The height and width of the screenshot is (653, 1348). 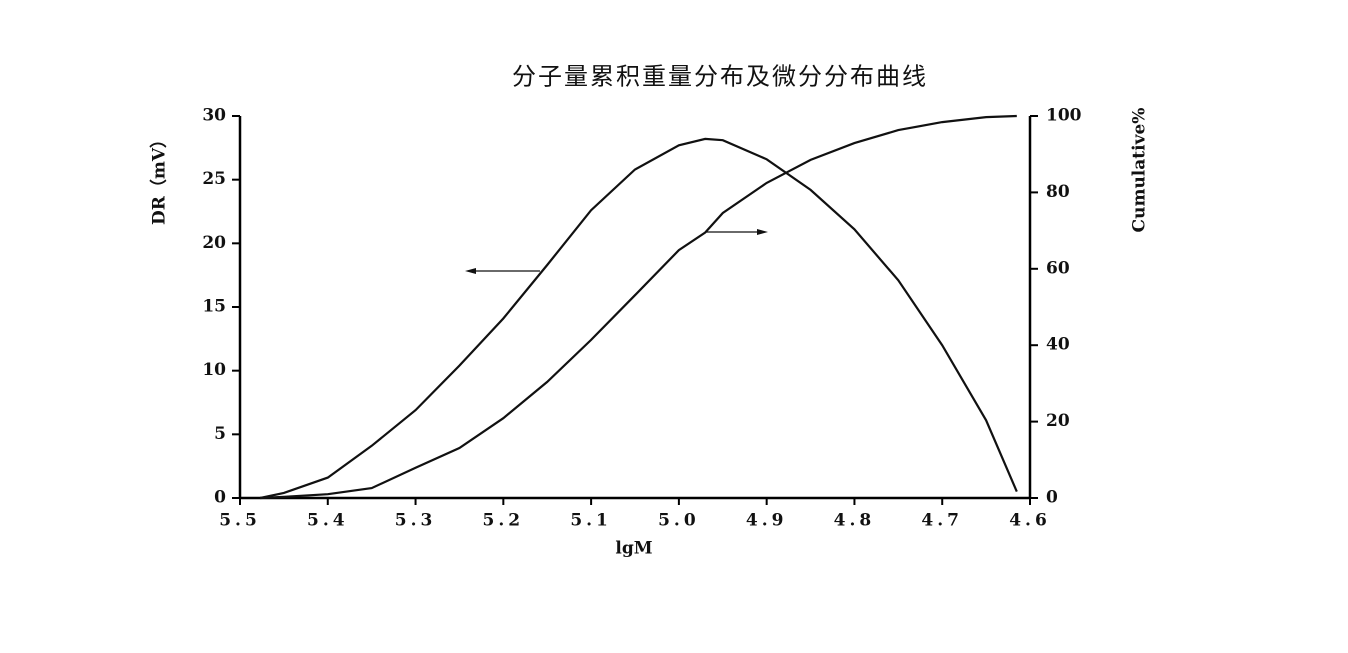 What do you see at coordinates (220, 498) in the screenshot?
I see `y-tick-label: 0` at bounding box center [220, 498].